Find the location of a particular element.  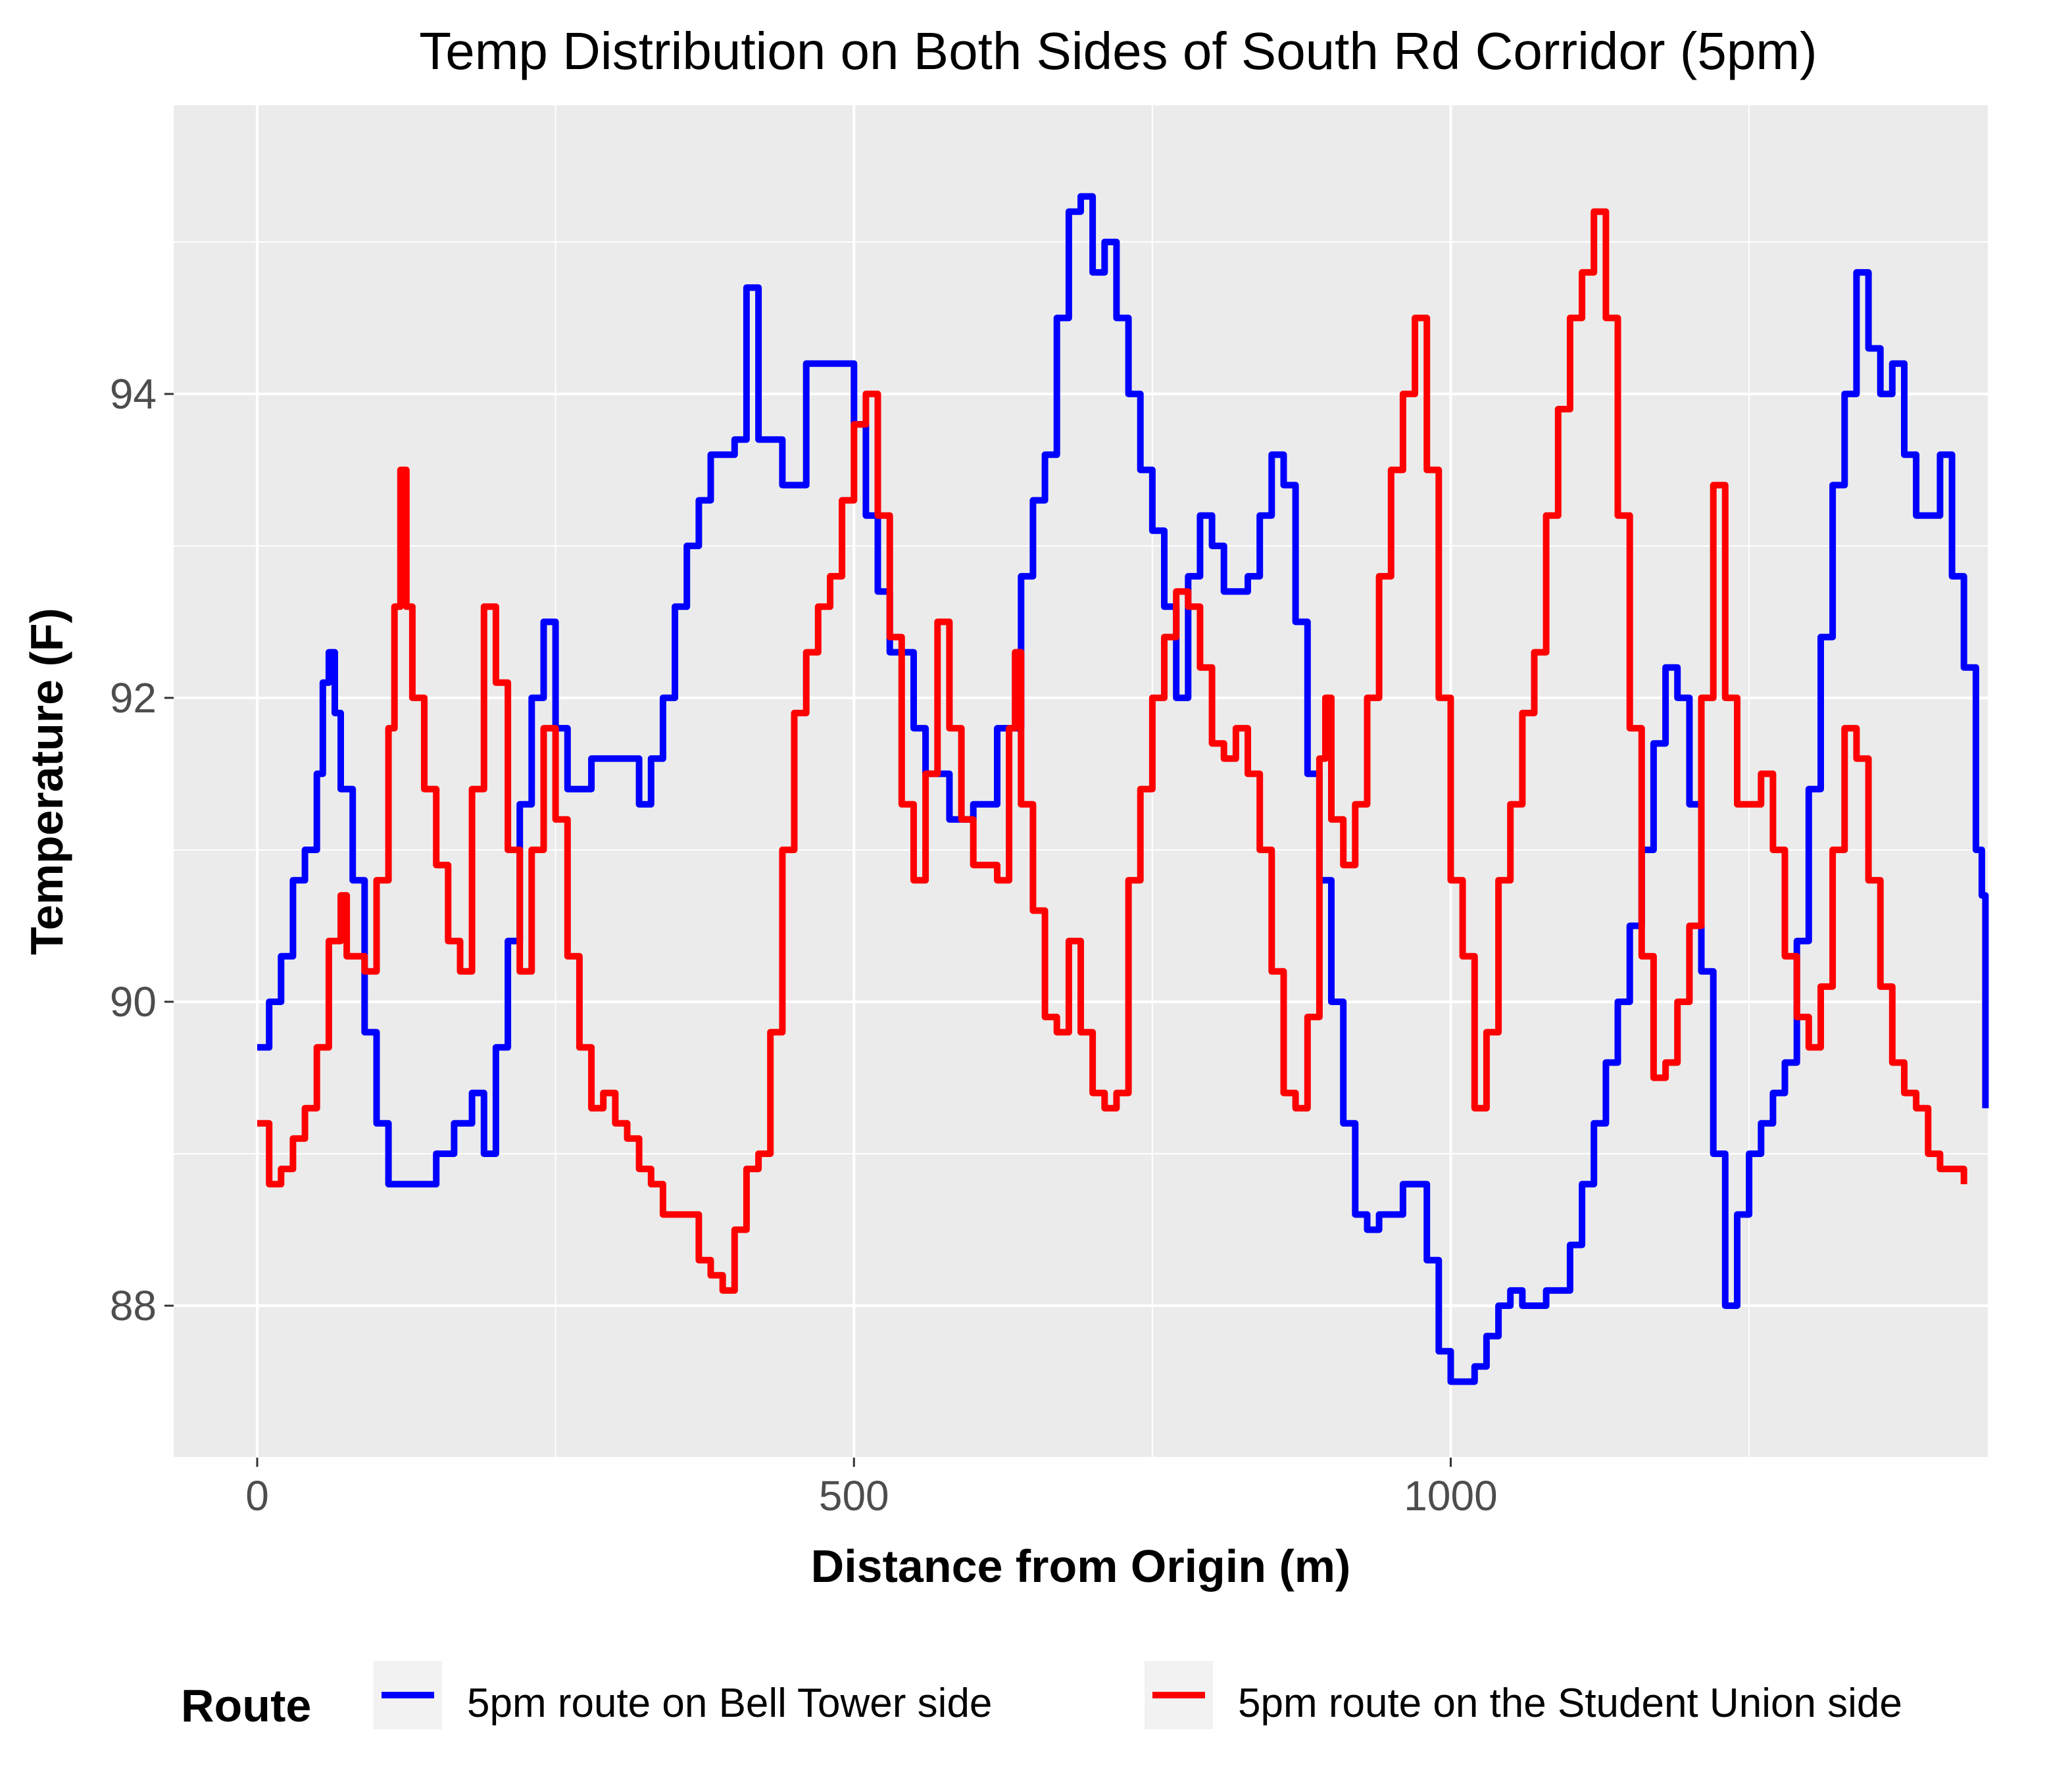

x-tick-label: 500 is located at coordinates (854, 1495).